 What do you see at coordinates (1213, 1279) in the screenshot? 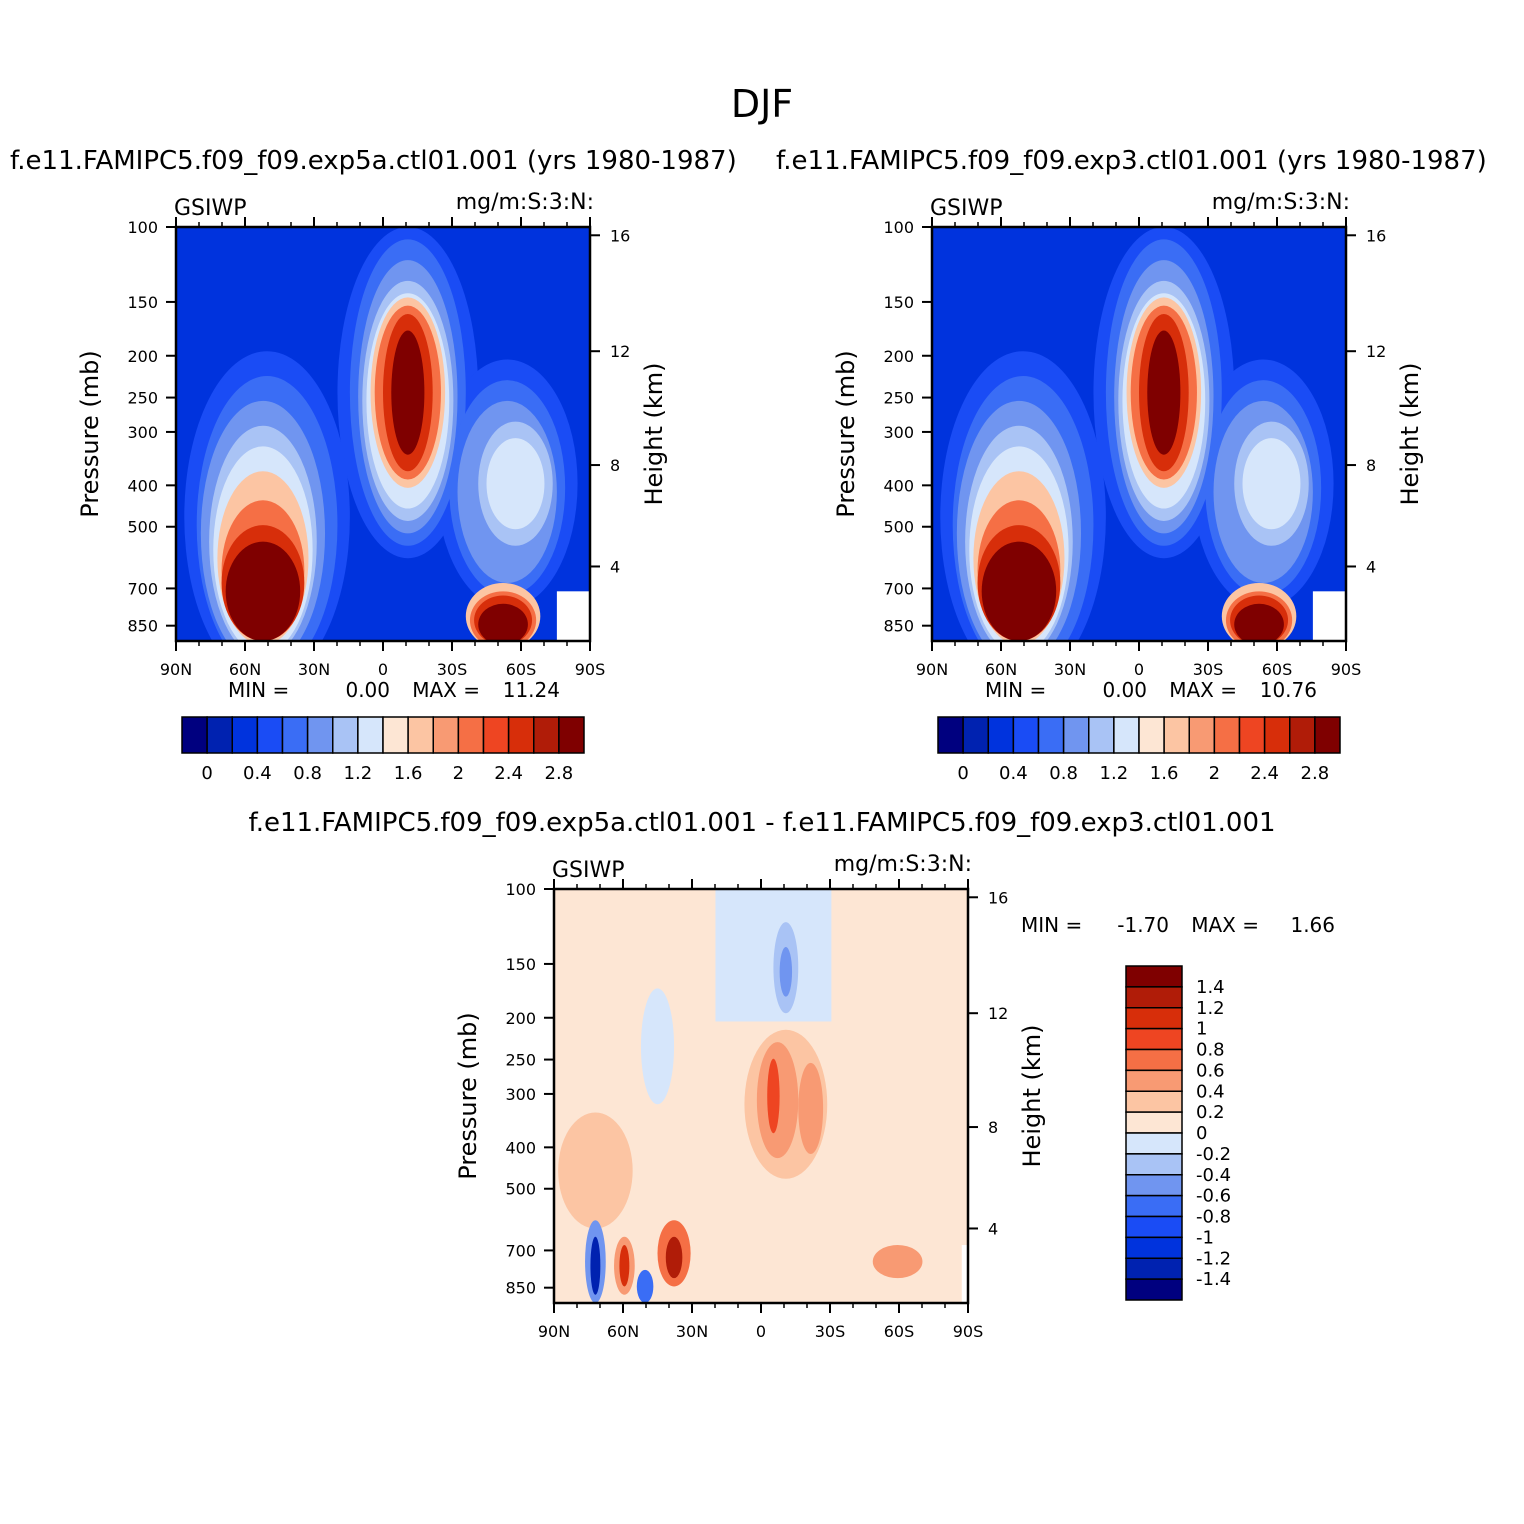
I see `colorbar-label: -1.4` at bounding box center [1213, 1279].